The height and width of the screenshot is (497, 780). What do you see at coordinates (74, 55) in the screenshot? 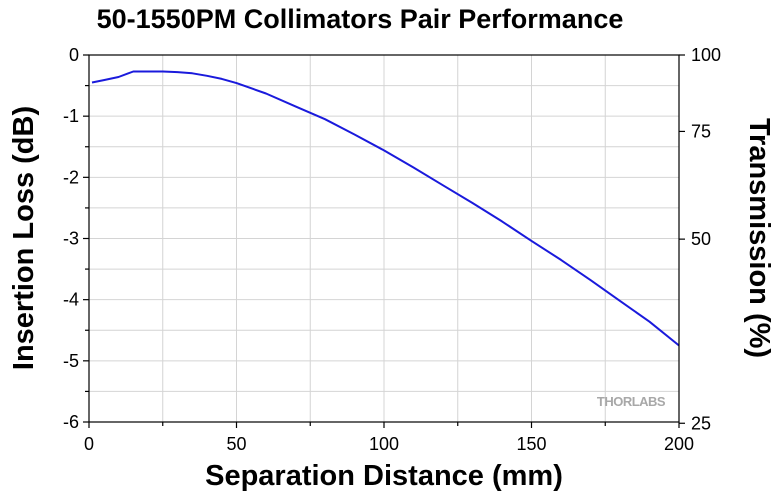
I see `y-tick-label: 0` at bounding box center [74, 55].